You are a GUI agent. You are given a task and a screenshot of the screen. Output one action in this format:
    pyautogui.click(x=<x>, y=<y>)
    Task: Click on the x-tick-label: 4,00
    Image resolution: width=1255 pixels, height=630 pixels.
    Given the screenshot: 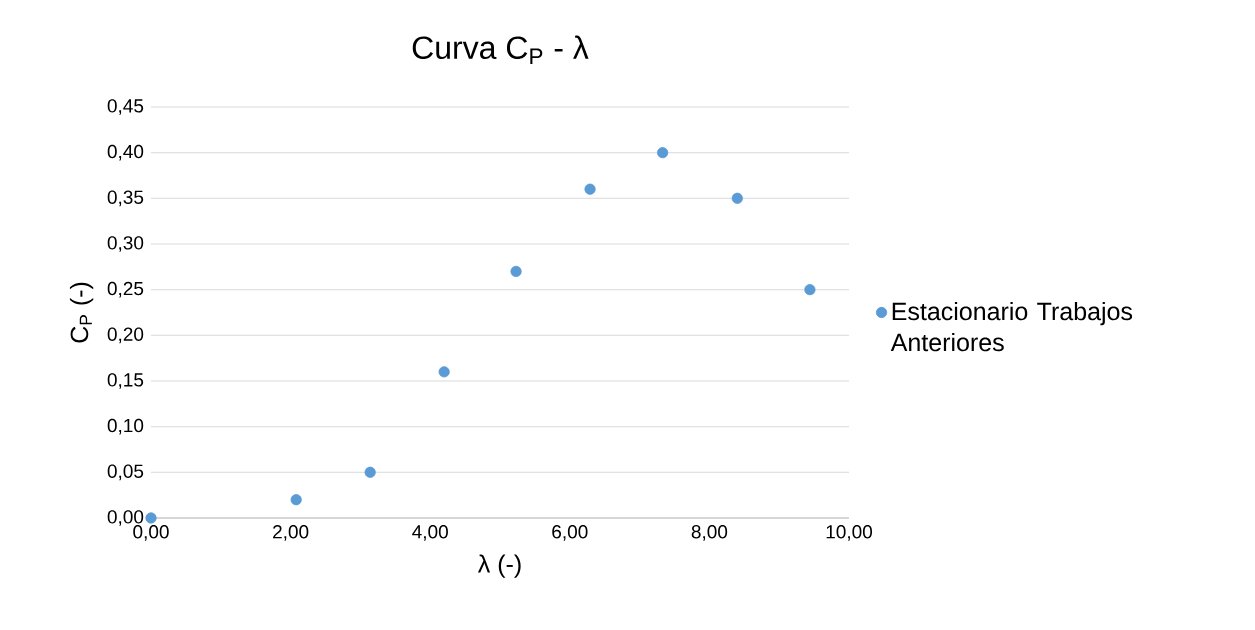 What is the action you would take?
    pyautogui.click(x=430, y=533)
    